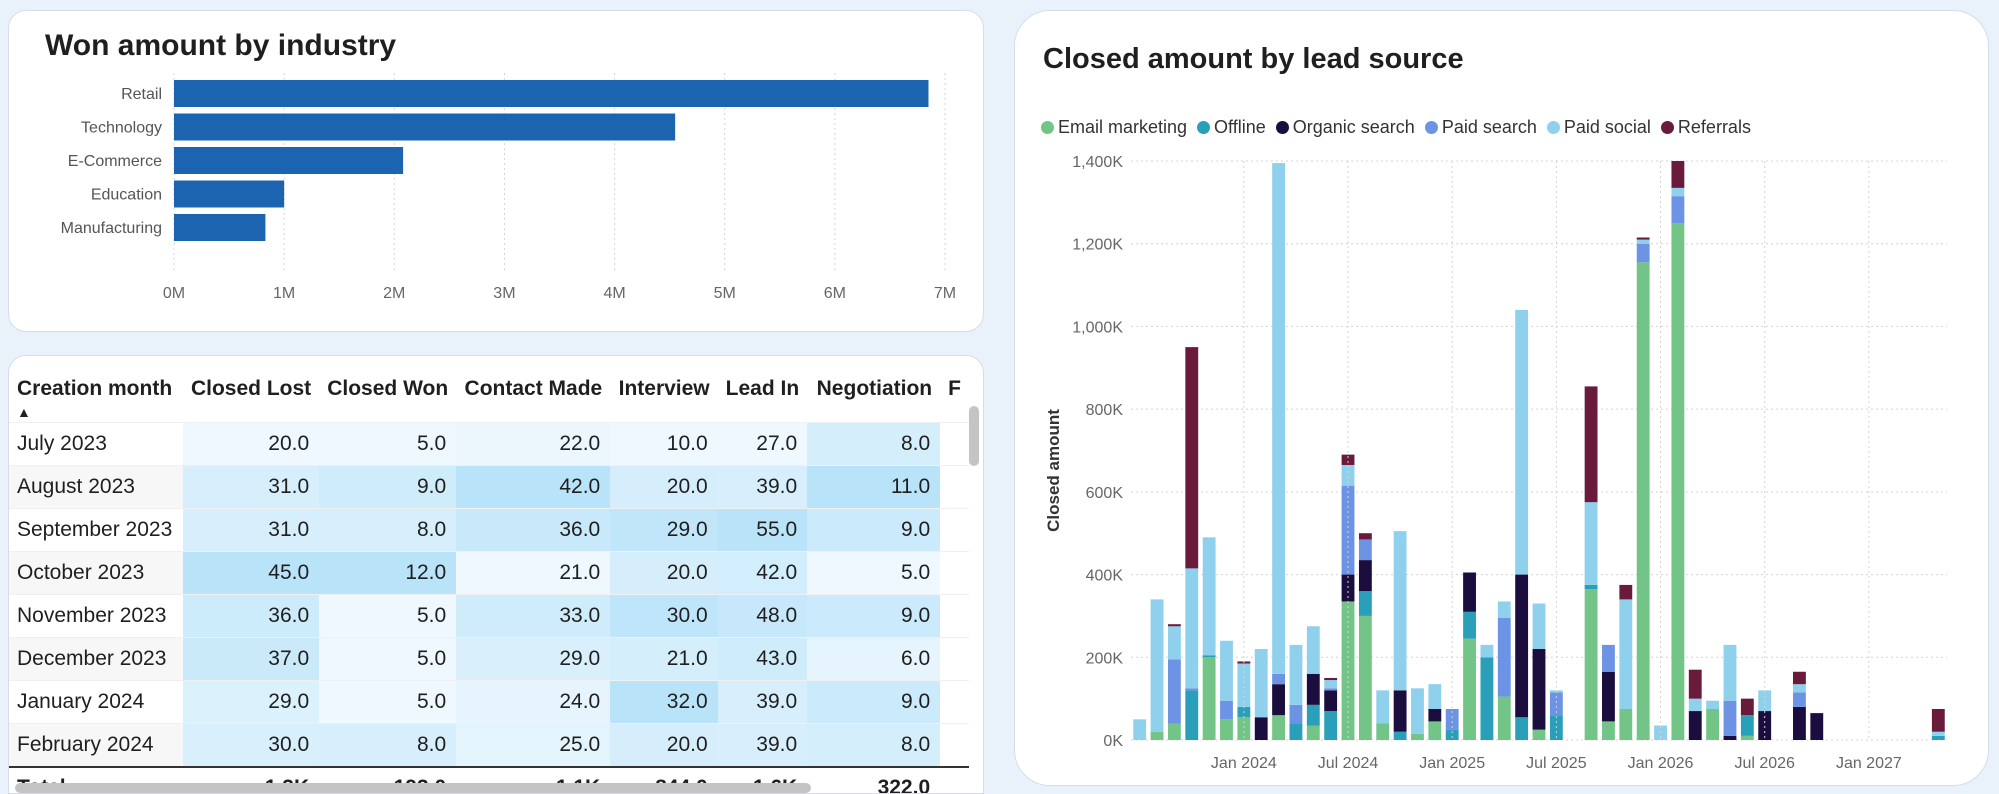 This screenshot has width=1999, height=794. I want to click on legend-item: Referrals, so click(1705, 127).